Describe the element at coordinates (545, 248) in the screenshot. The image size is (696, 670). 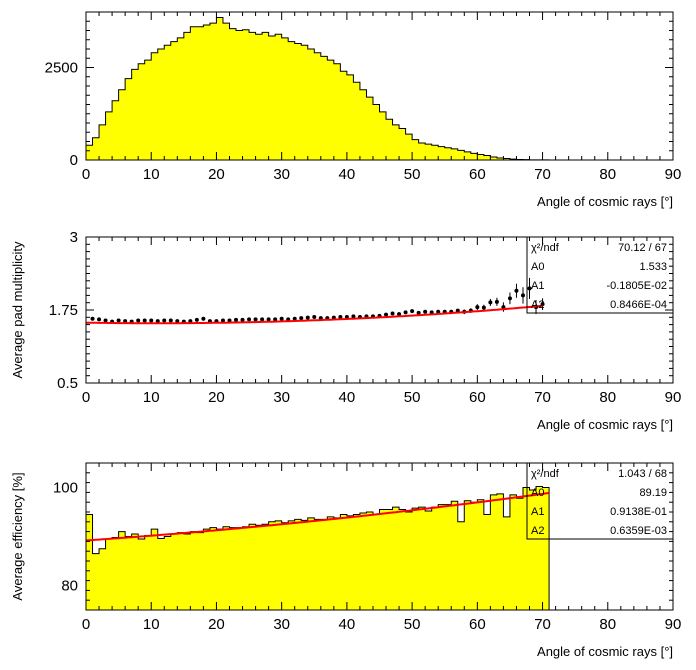
I see `stats-name: χ²/ndf` at that location.